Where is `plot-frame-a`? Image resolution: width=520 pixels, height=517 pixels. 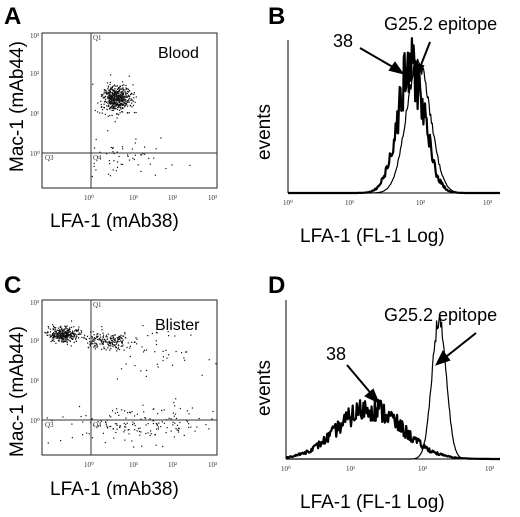
plot-frame-a is located at coordinates (129, 110).